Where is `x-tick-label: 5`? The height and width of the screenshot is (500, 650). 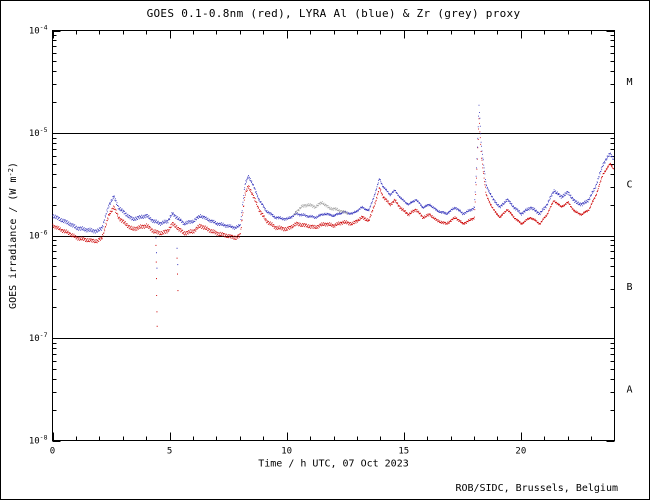 x-tick-label: 5 is located at coordinates (169, 452).